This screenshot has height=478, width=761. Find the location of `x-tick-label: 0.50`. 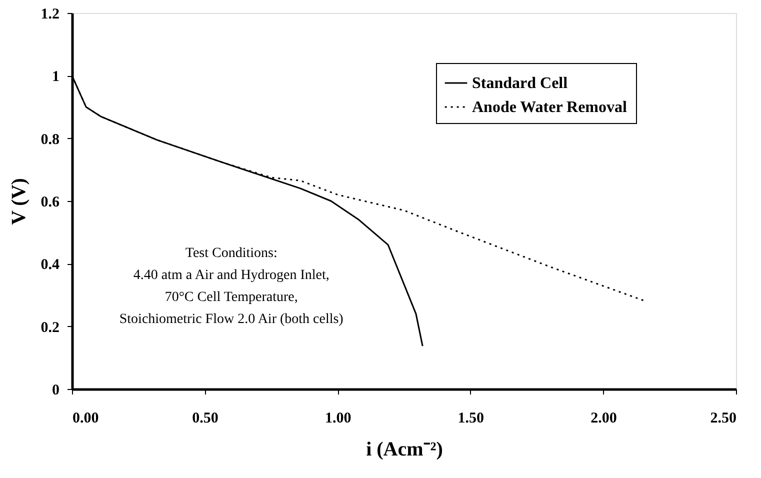

x-tick-label: 0.50 is located at coordinates (205, 418).